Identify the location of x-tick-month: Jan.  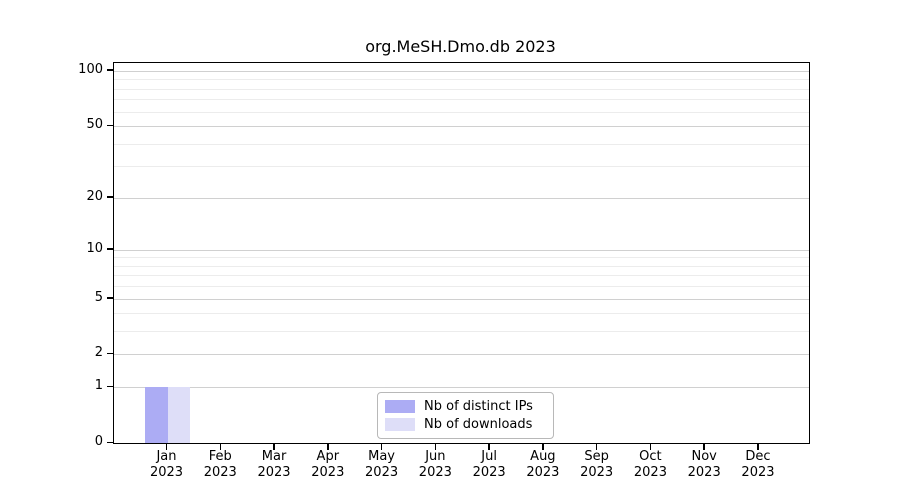
(166, 456).